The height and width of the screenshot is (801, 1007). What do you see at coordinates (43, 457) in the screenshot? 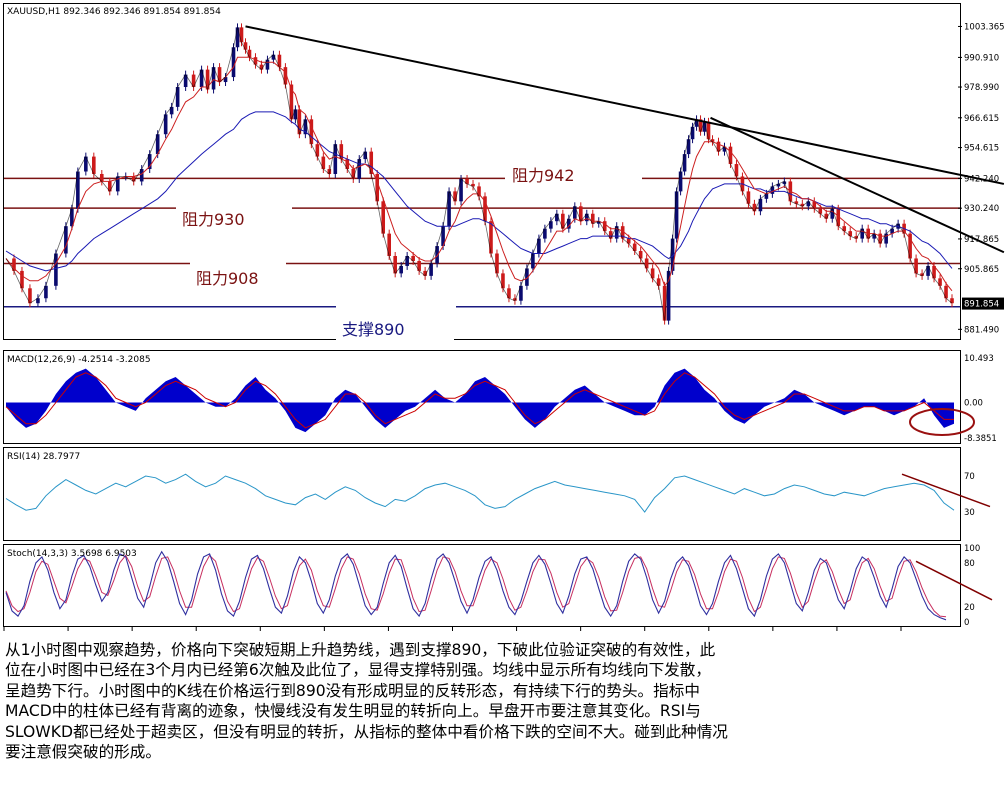
I see `rsi-panel-title: RSI(14) 28.7977` at bounding box center [43, 457].